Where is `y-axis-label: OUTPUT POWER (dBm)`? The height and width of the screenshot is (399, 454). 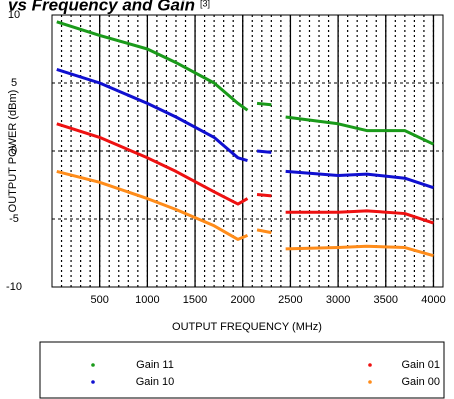 y-axis-label: OUTPUT POWER (dBm) is located at coordinates (13, 151).